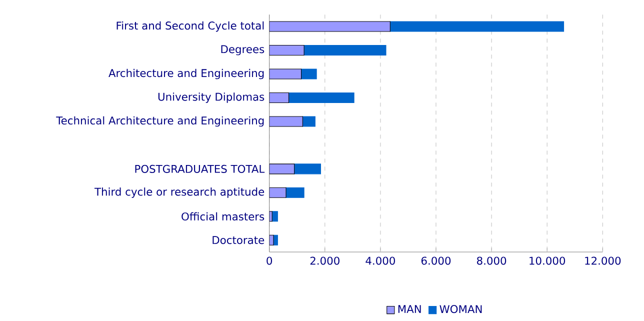 The image size is (644, 321). What do you see at coordinates (325, 260) in the screenshot?
I see `x-tick-label: 2.000` at bounding box center [325, 260].